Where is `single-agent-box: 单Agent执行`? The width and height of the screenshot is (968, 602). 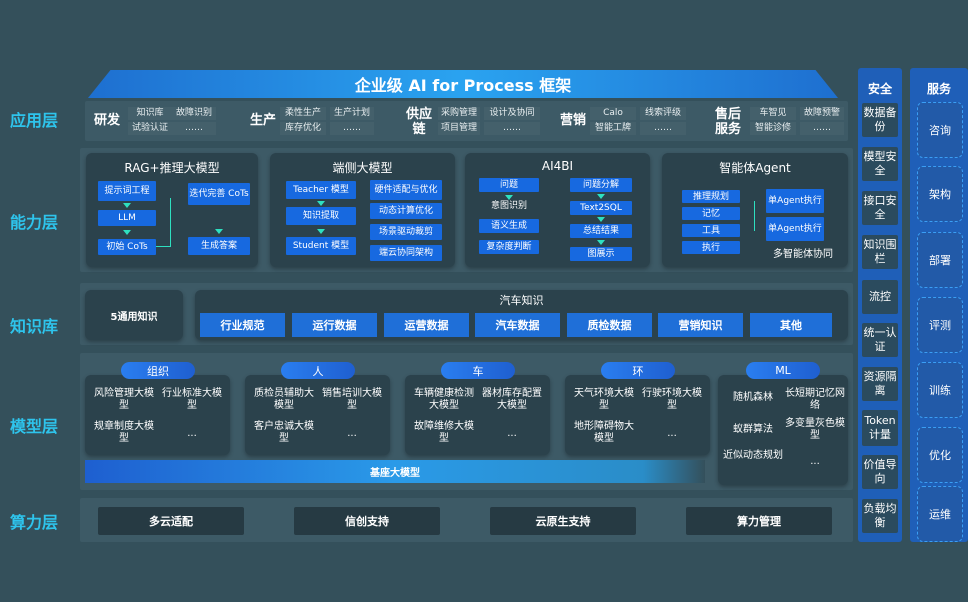 single-agent-box: 单Agent执行 is located at coordinates (795, 229).